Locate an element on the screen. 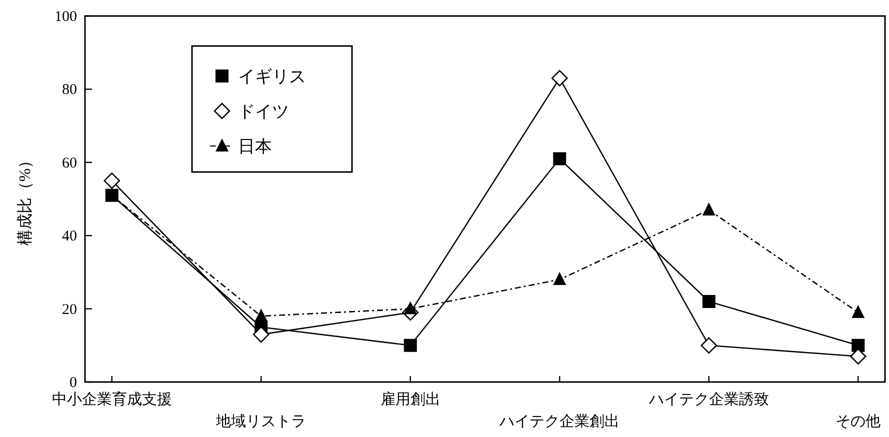 This screenshot has height=437, width=889. y-tick-label: 80 is located at coordinates (69, 90).